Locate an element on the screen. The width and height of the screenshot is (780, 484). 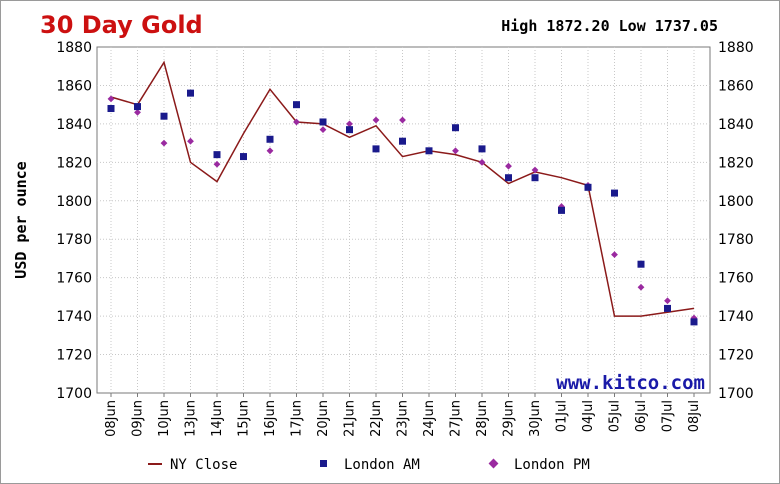
x-tick-label: 15Jun is located at coordinates (244, 418).